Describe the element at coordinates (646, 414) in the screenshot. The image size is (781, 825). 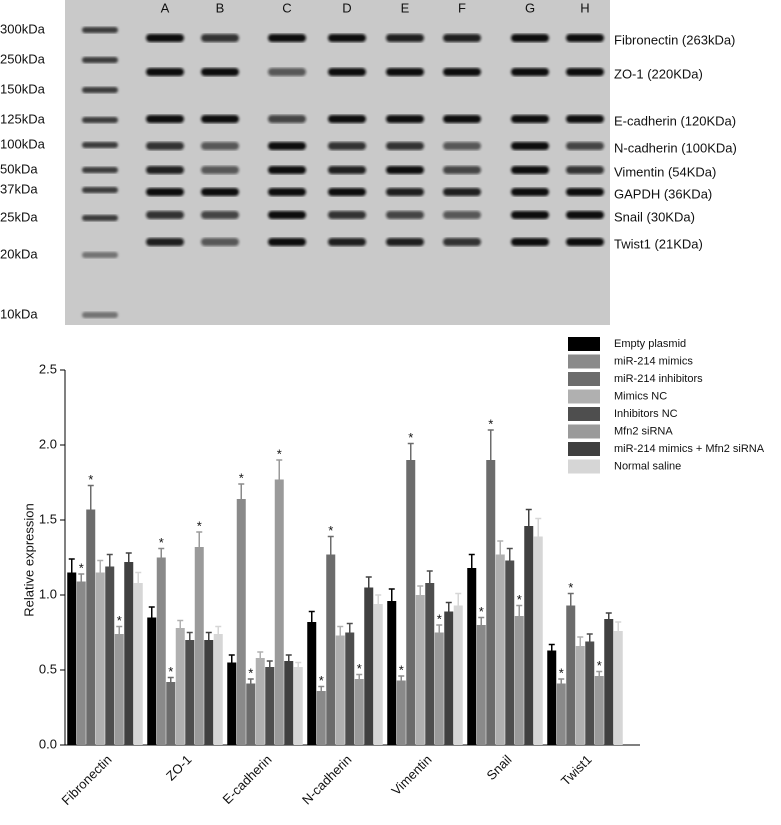
I see `legend-label: Inhibitors NC` at that location.